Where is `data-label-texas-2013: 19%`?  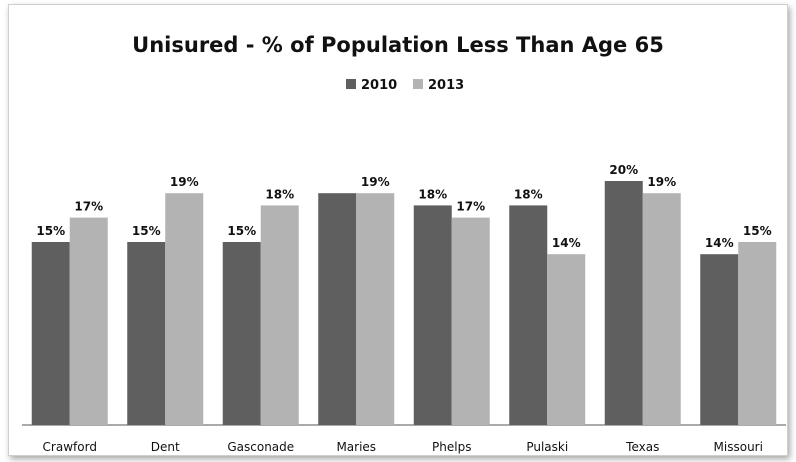 data-label-texas-2013: 19% is located at coordinates (661, 182).